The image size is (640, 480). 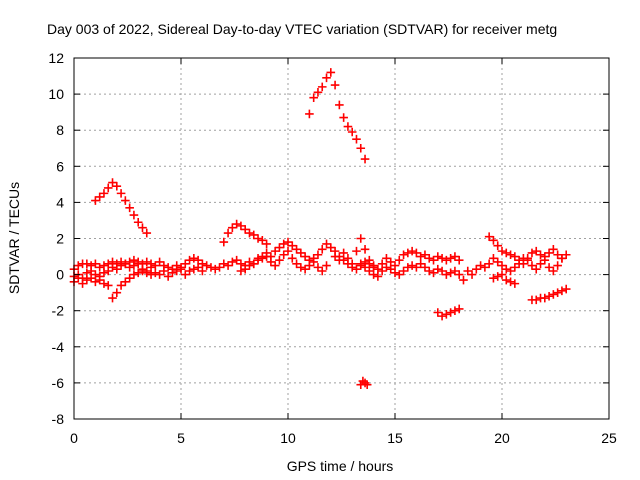 I want to click on y-tick-label: 0, so click(x=60, y=275).